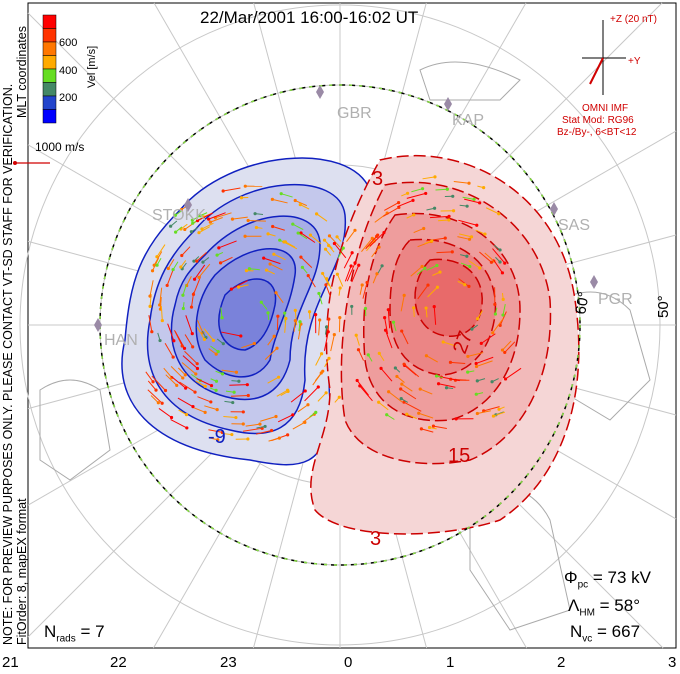 This screenshot has width=680, height=674. I want to click on lambda-hm-stat: ΛHM = 58°, so click(604, 607).